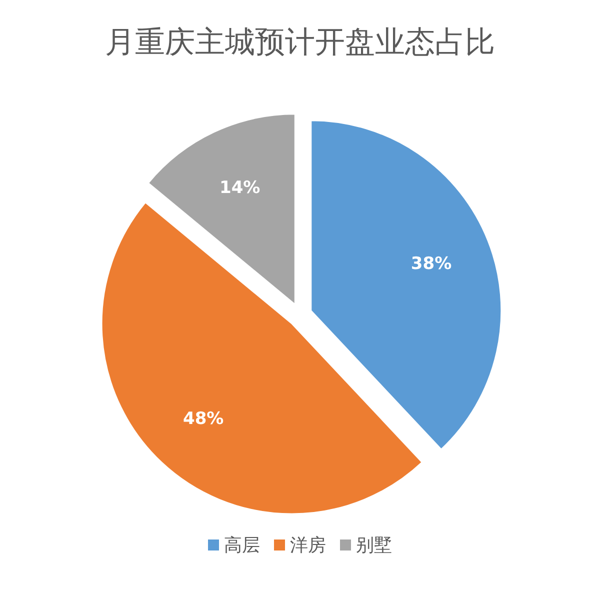  Describe the element at coordinates (374, 545) in the screenshot. I see `legend-label: 别墅` at that location.